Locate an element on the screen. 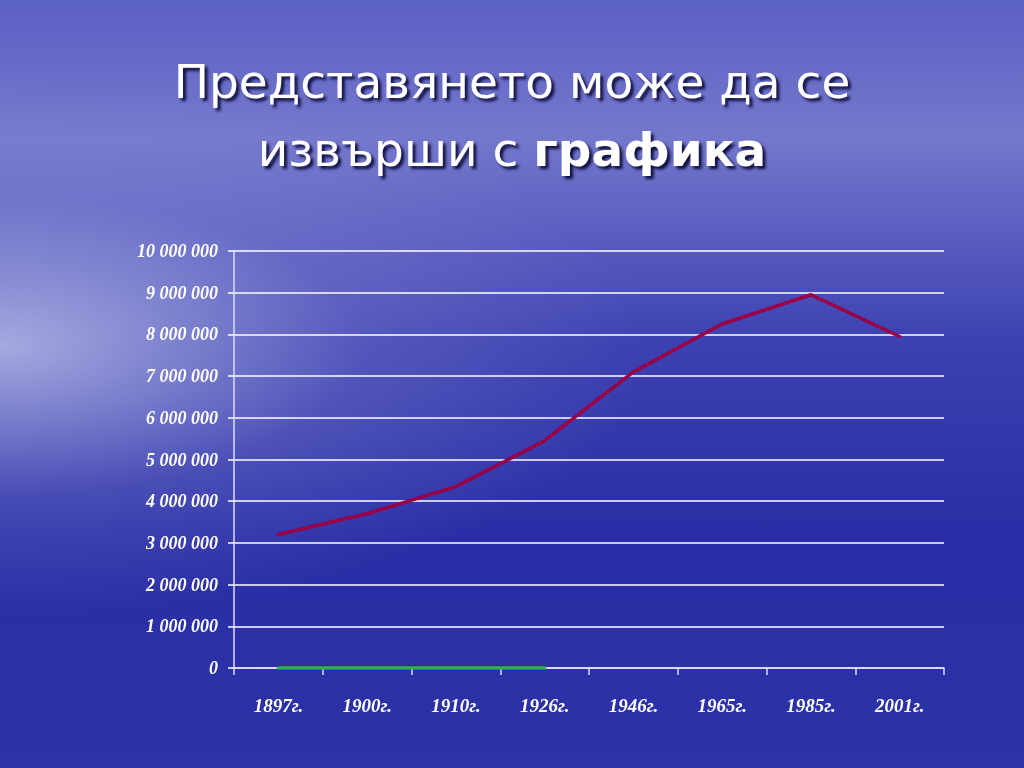  y-tick-label: 1 000 000 is located at coordinates (182, 626).